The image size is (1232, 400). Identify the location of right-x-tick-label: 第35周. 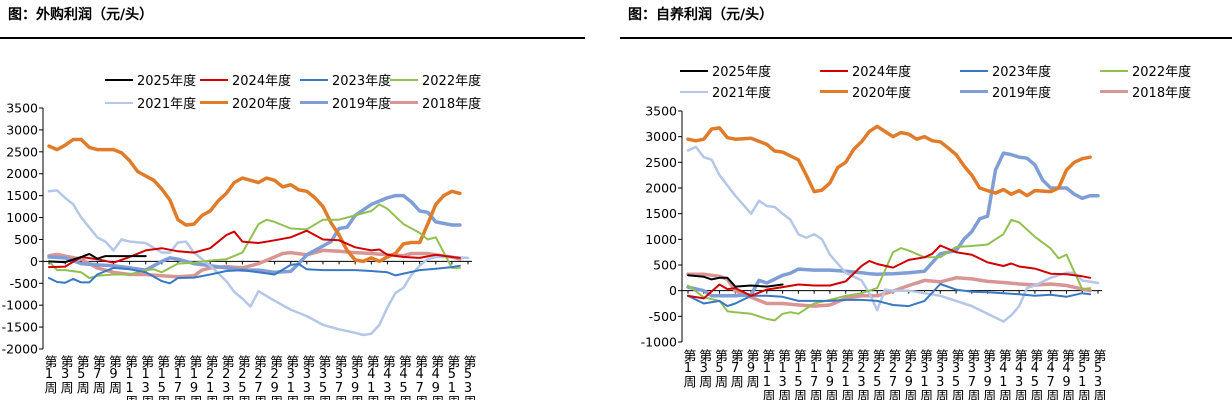
(957, 374).